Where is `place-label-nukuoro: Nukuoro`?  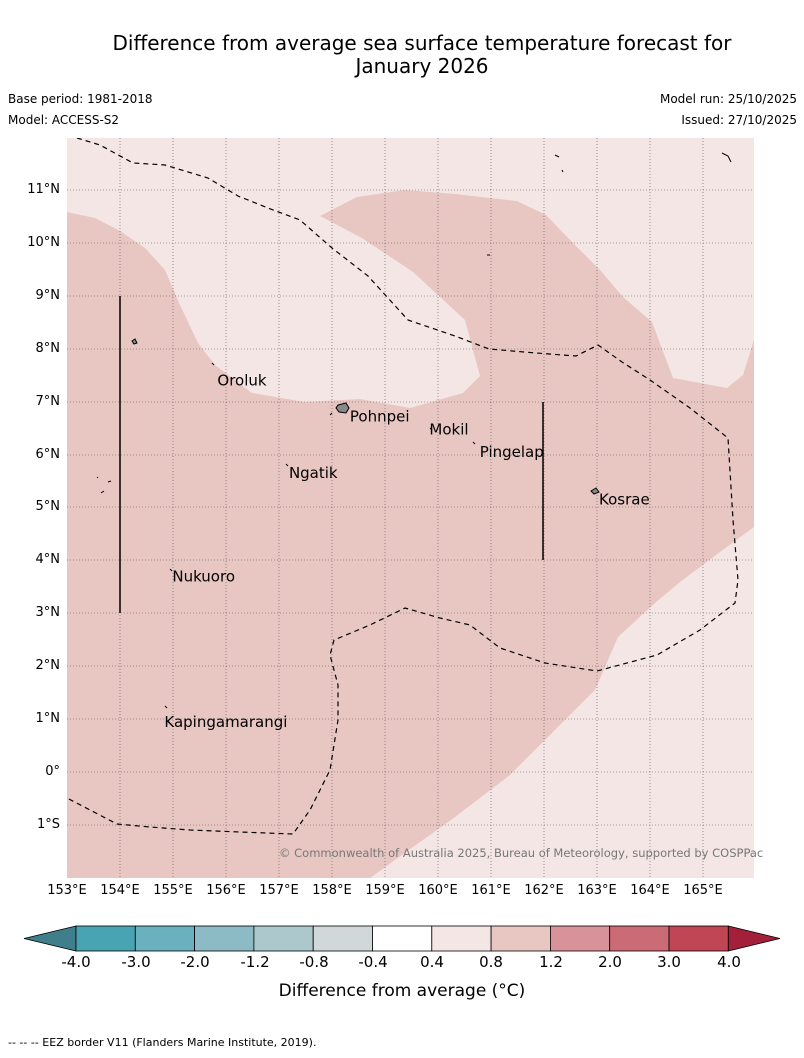 place-label-nukuoro: Nukuoro is located at coordinates (203, 576).